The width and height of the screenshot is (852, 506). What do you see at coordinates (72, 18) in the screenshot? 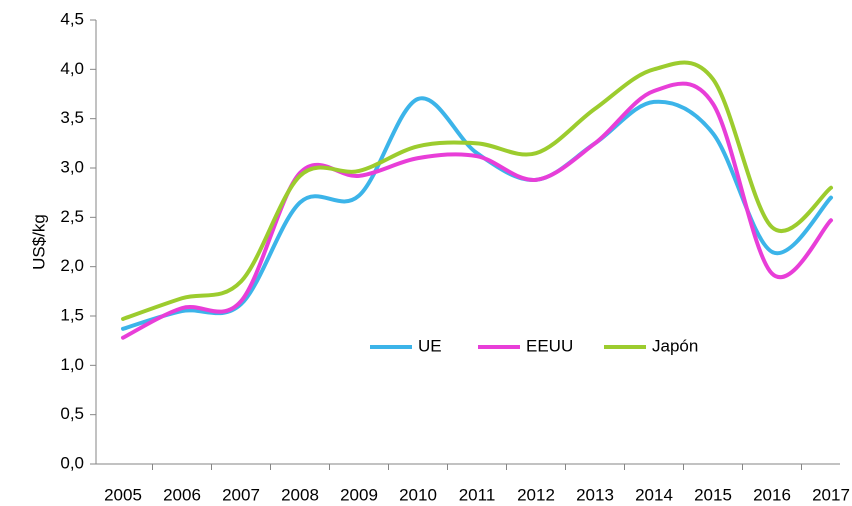
I see `y-tick-label: 4,5` at bounding box center [72, 18].